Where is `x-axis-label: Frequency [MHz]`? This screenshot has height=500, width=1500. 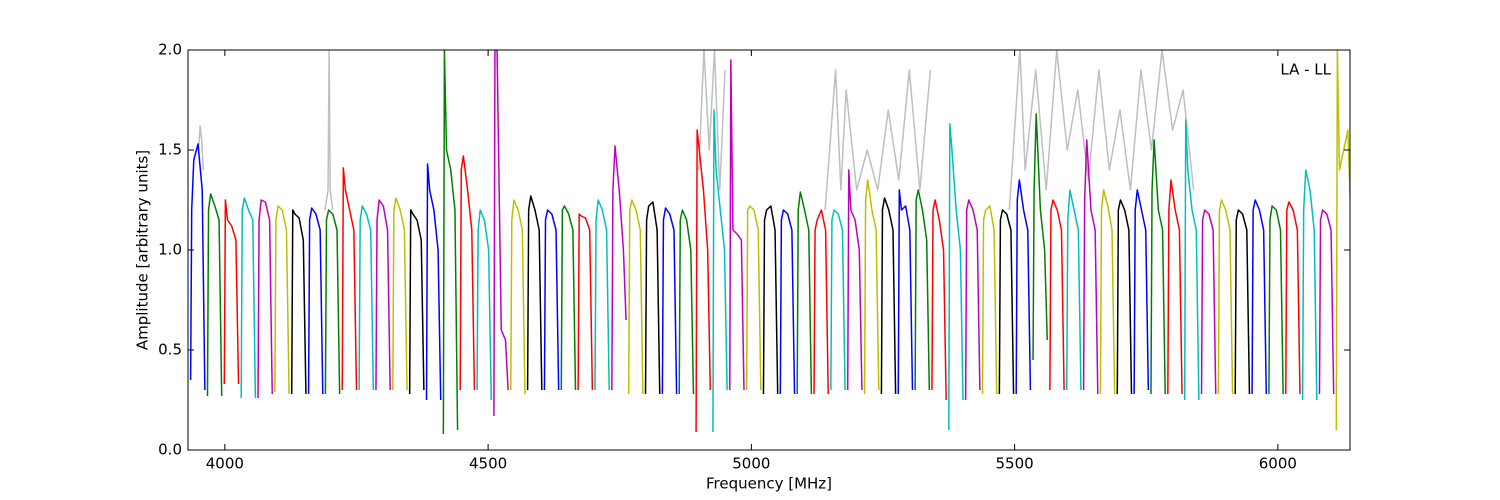
x-axis-label: Frequency [MHz] is located at coordinates (769, 484).